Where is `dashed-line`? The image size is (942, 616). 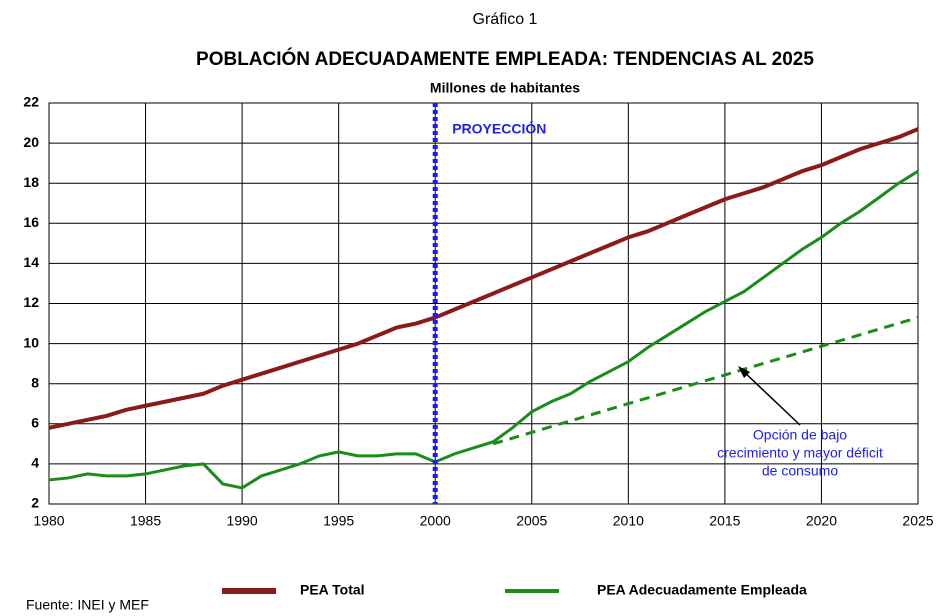
dashed-line is located at coordinates (705, 381).